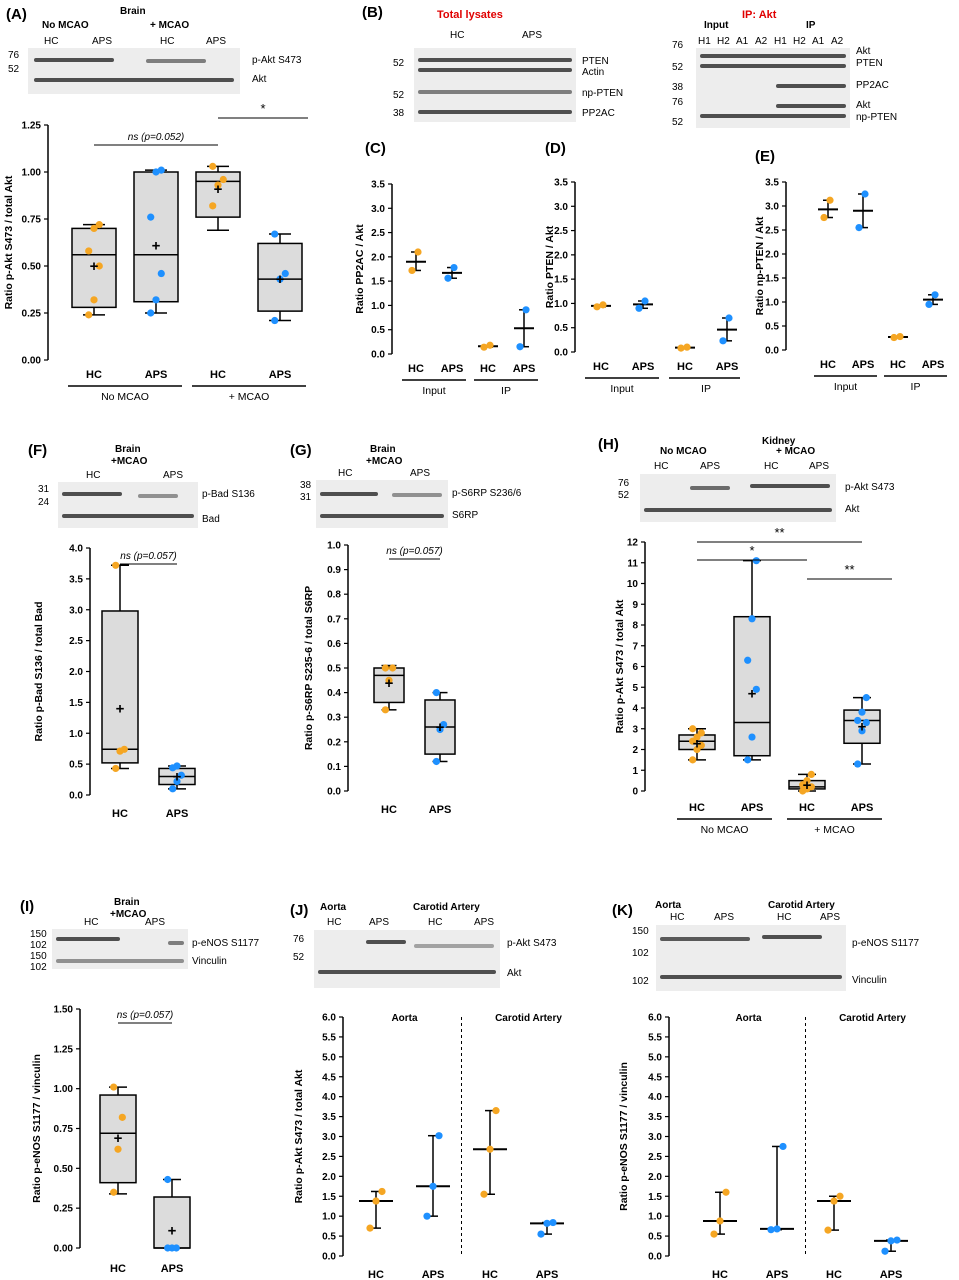 The width and height of the screenshot is (959, 1280). I want to click on b-left-blot, so click(495, 85).